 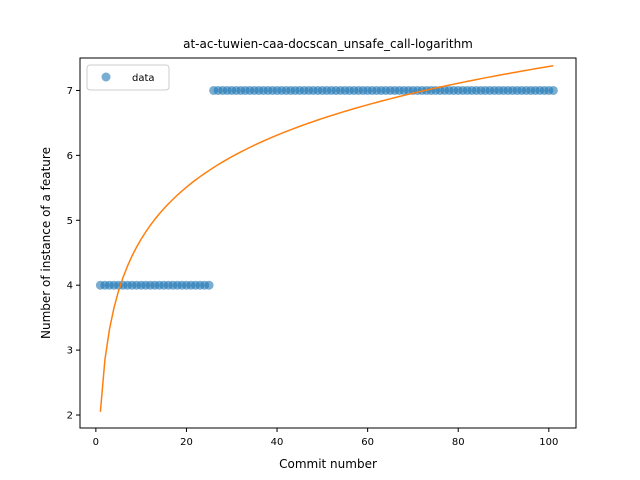 I want to click on y-axis-ticks: 2 3 4 5 6 7, so click(x=73, y=254).